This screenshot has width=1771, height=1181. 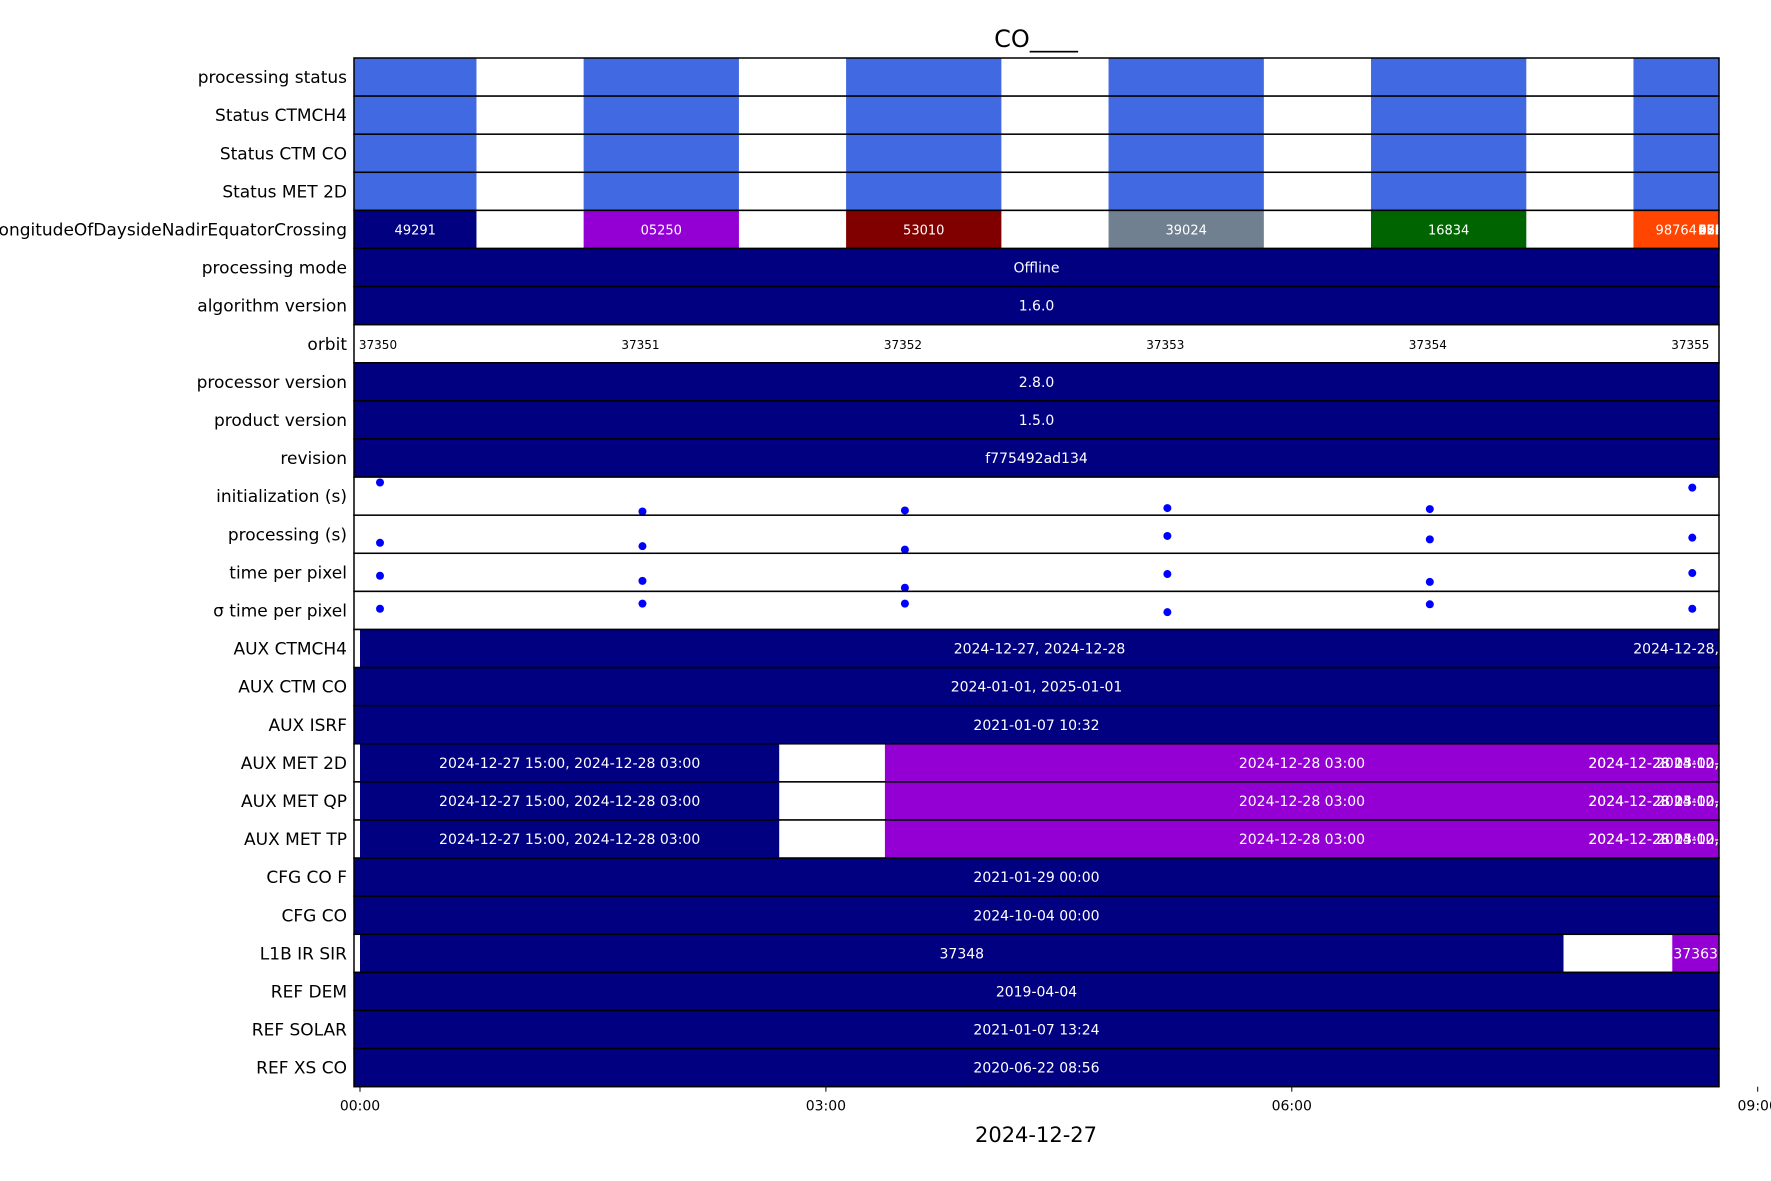 I want to click on row-1: Status CTMCH4, so click(x=967, y=115).